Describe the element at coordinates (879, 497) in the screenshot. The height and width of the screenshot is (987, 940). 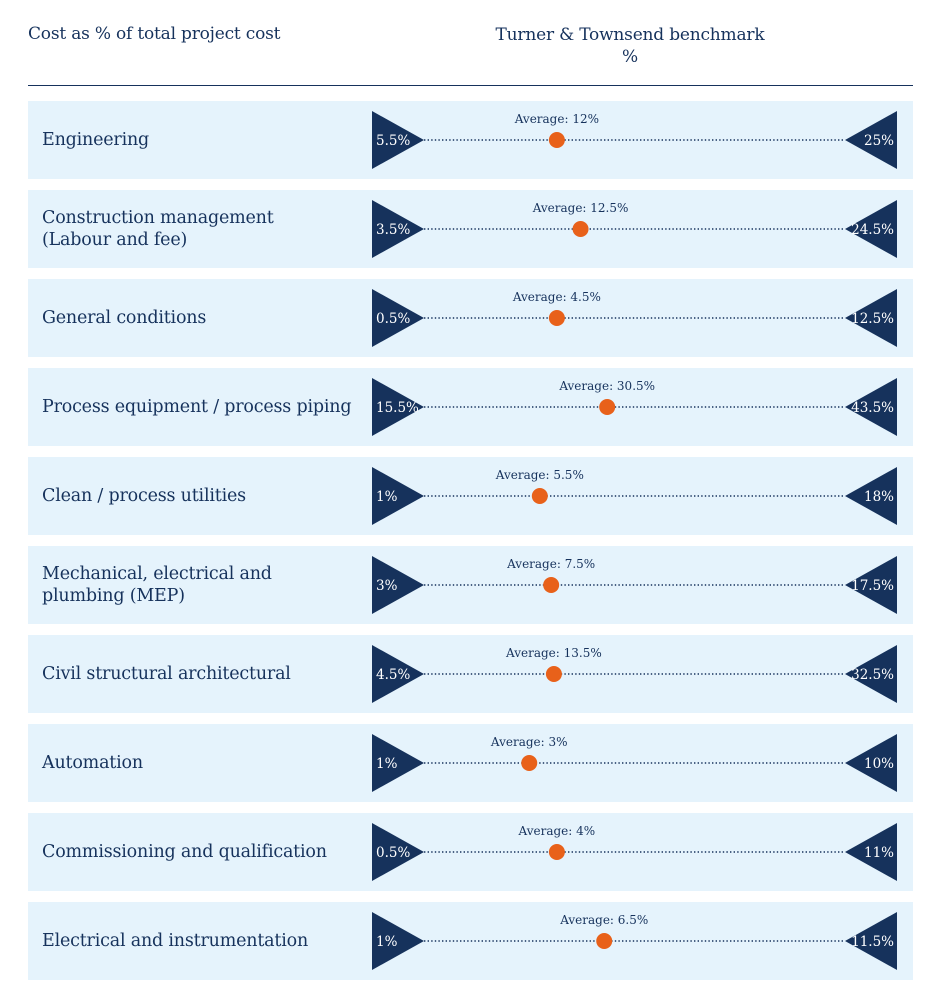
I see `max-label: 18%` at that location.